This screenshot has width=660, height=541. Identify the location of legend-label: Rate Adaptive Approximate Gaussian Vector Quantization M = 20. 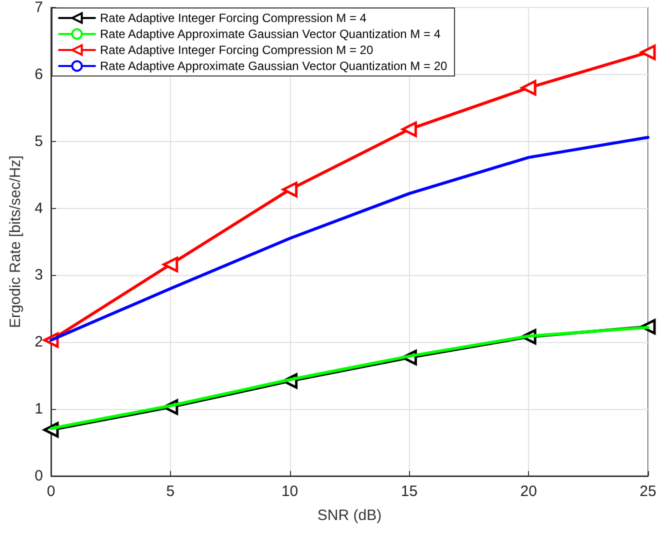
(274, 66).